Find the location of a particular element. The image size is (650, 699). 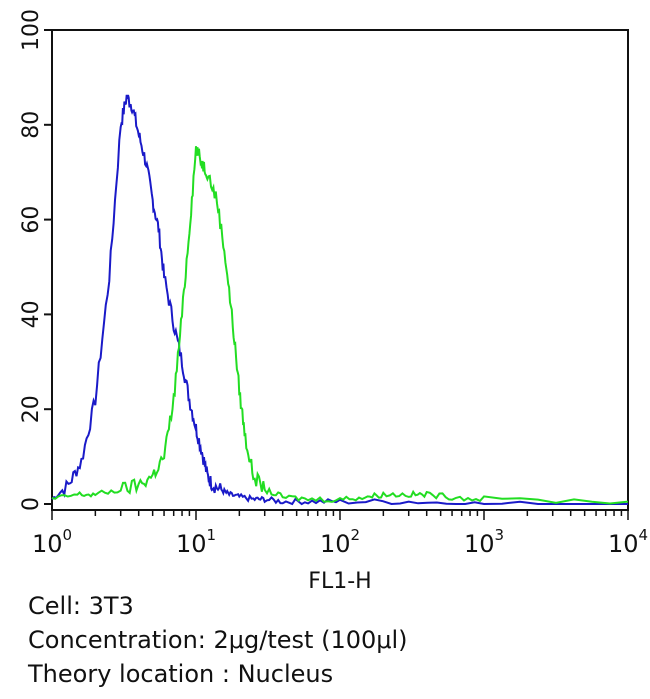

x-tick-label: 10⁰ is located at coordinates (52, 542).